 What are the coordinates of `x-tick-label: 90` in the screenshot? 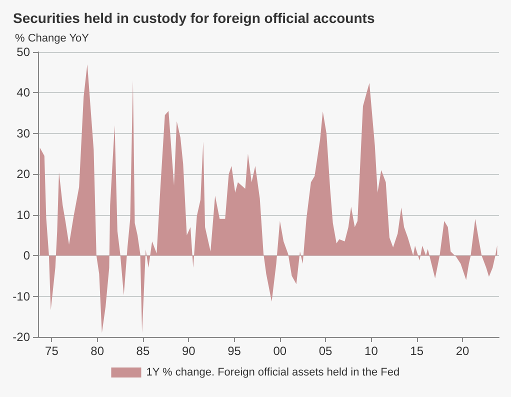 It's located at (189, 351).